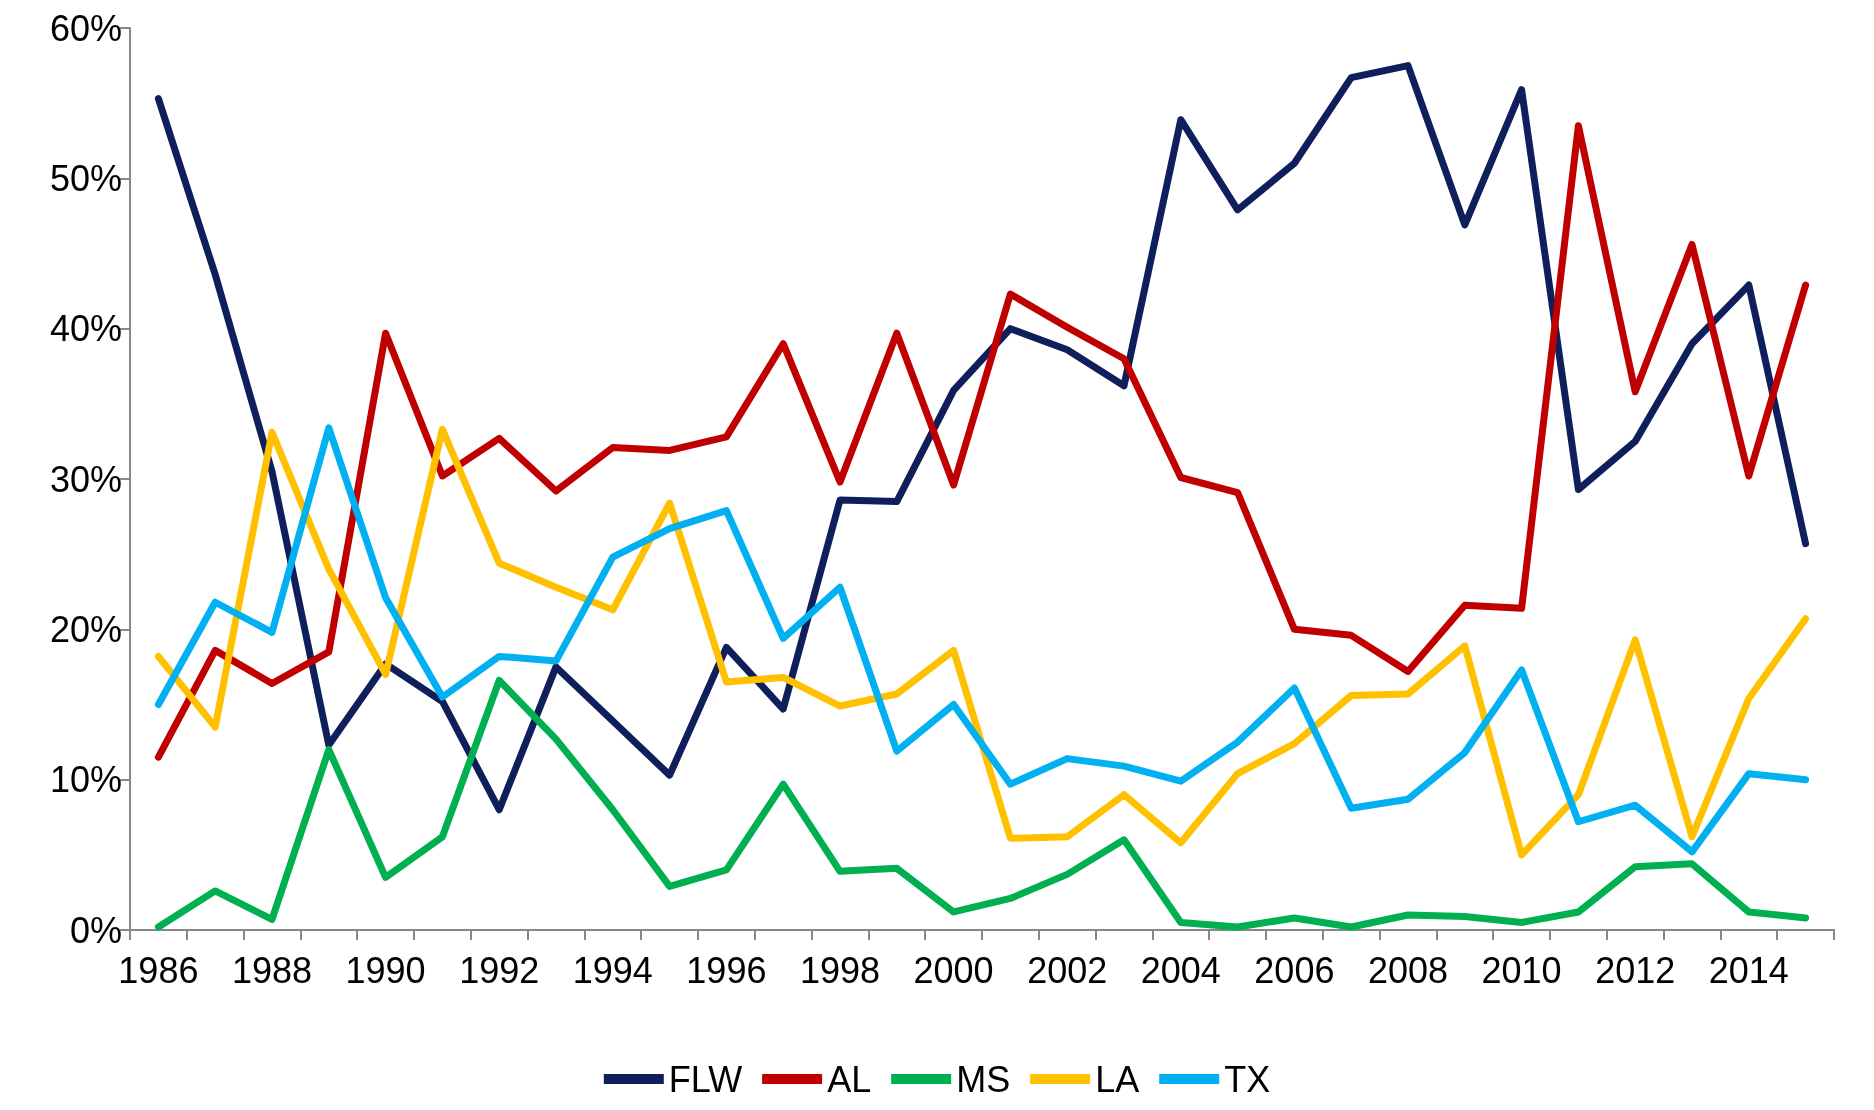 The width and height of the screenshot is (1874, 1110). I want to click on y-tick-label: 60%, so click(85, 28).